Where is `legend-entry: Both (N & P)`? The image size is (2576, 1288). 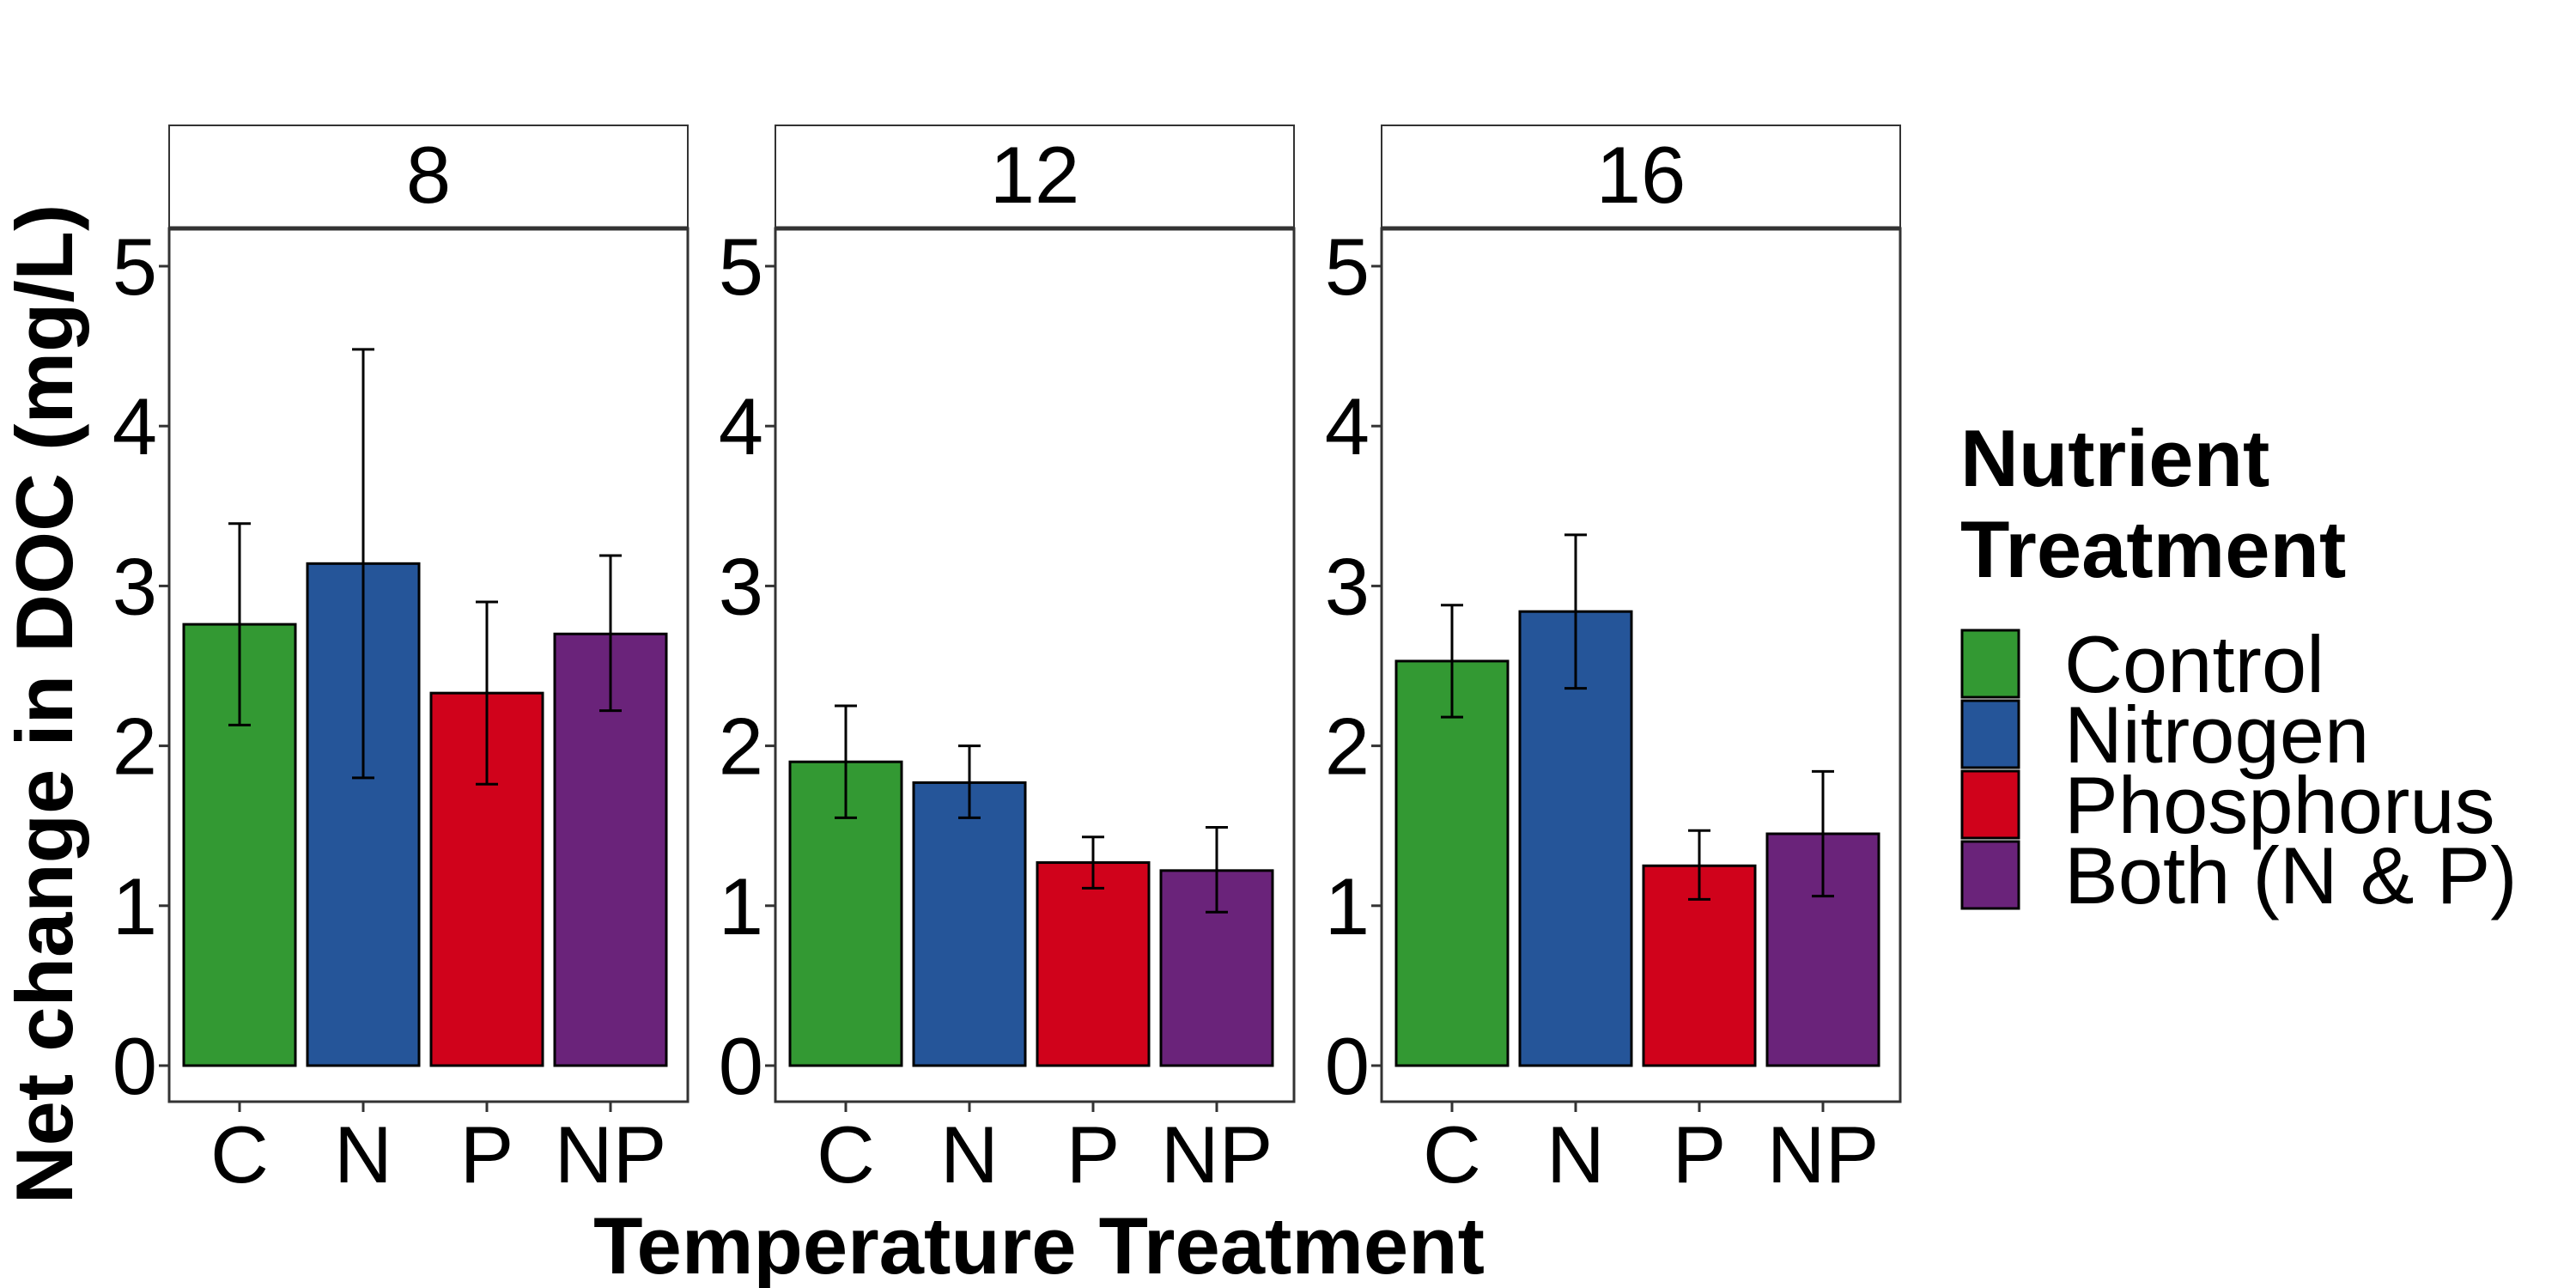
legend-entry: Both (N & P) is located at coordinates (2291, 875).